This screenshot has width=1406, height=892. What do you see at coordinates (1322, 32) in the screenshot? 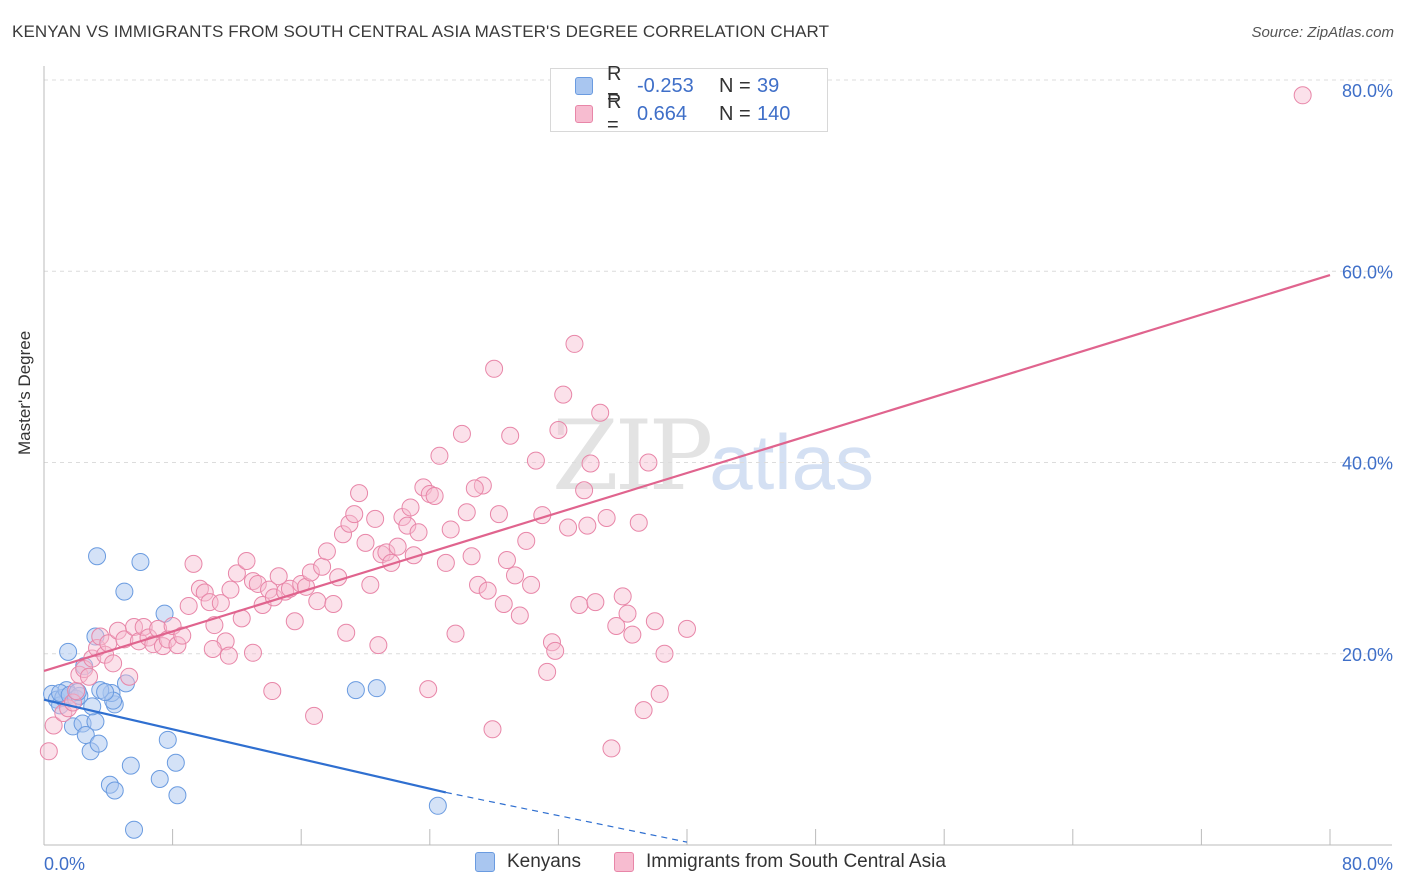
I see `source-credit: Source: ZipAtlas.com` at bounding box center [1322, 32].